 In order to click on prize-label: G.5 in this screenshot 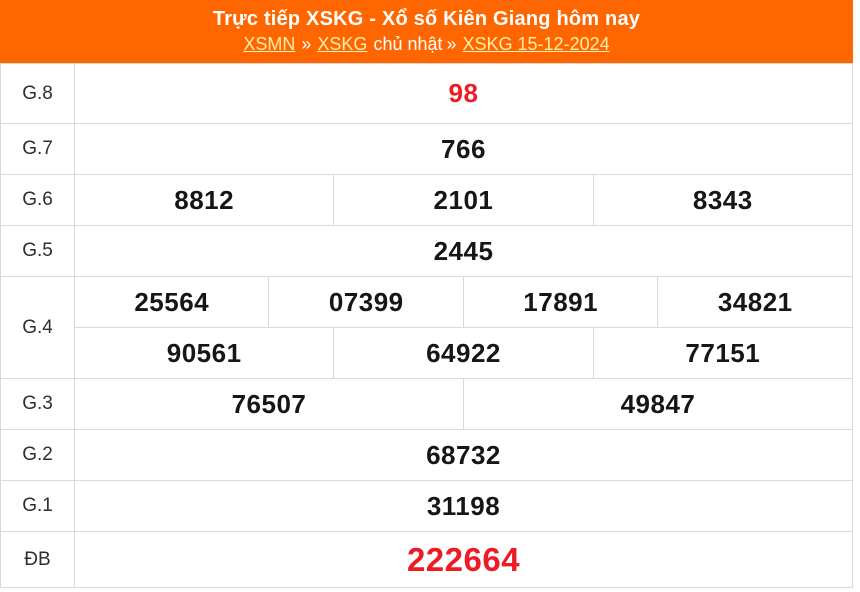, I will do `click(37, 251)`.